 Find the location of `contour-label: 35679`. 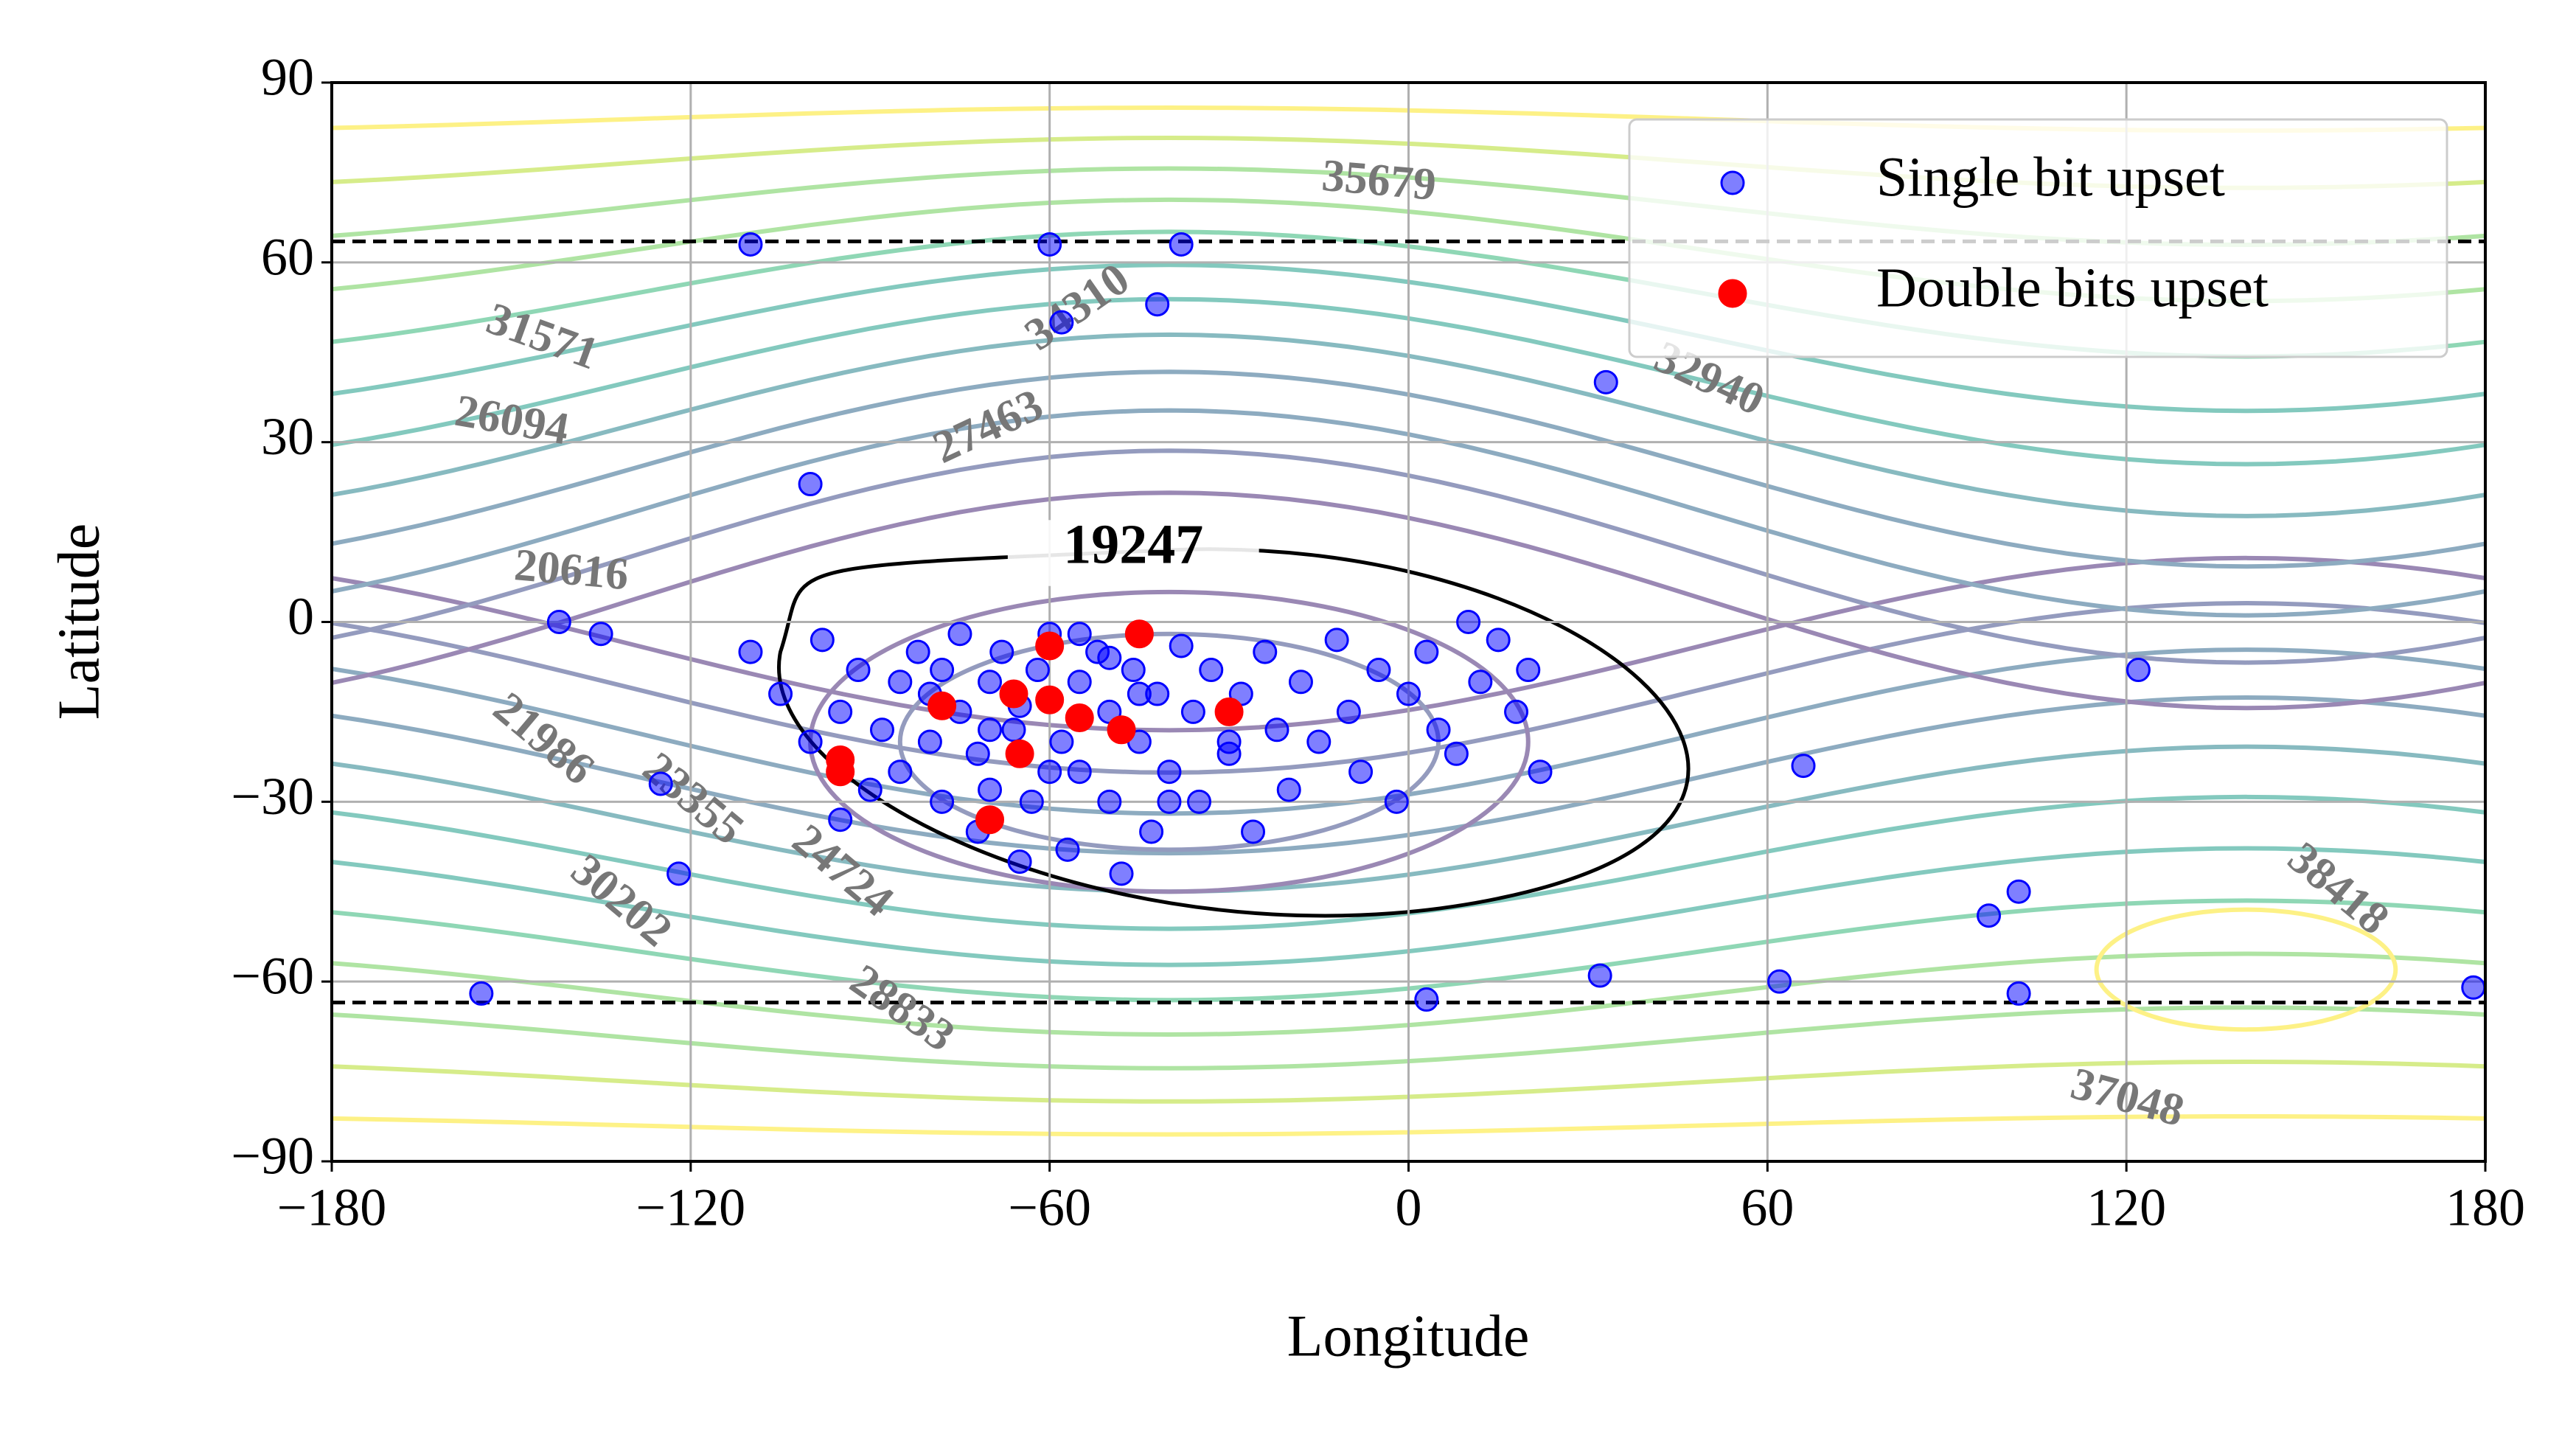

contour-label: 35679 is located at coordinates (1379, 180).